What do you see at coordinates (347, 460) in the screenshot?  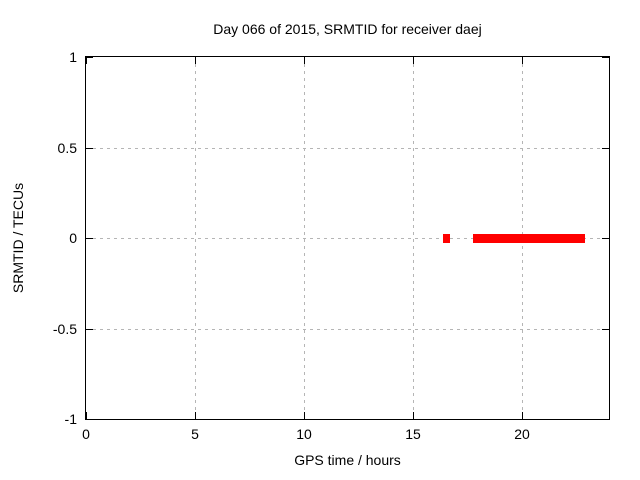 I see `x-axis-label: GPS time / hours` at bounding box center [347, 460].